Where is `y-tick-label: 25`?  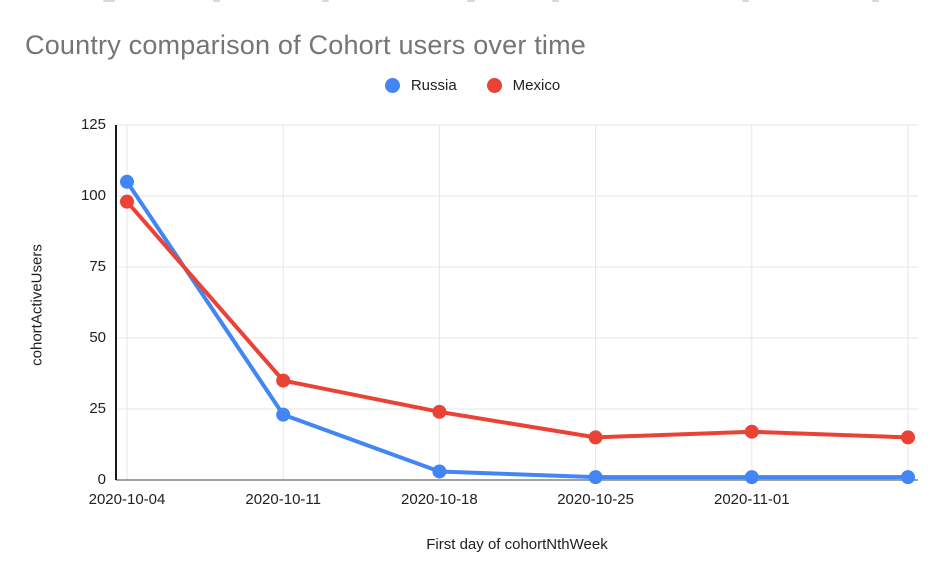 y-tick-label: 25 is located at coordinates (97, 408).